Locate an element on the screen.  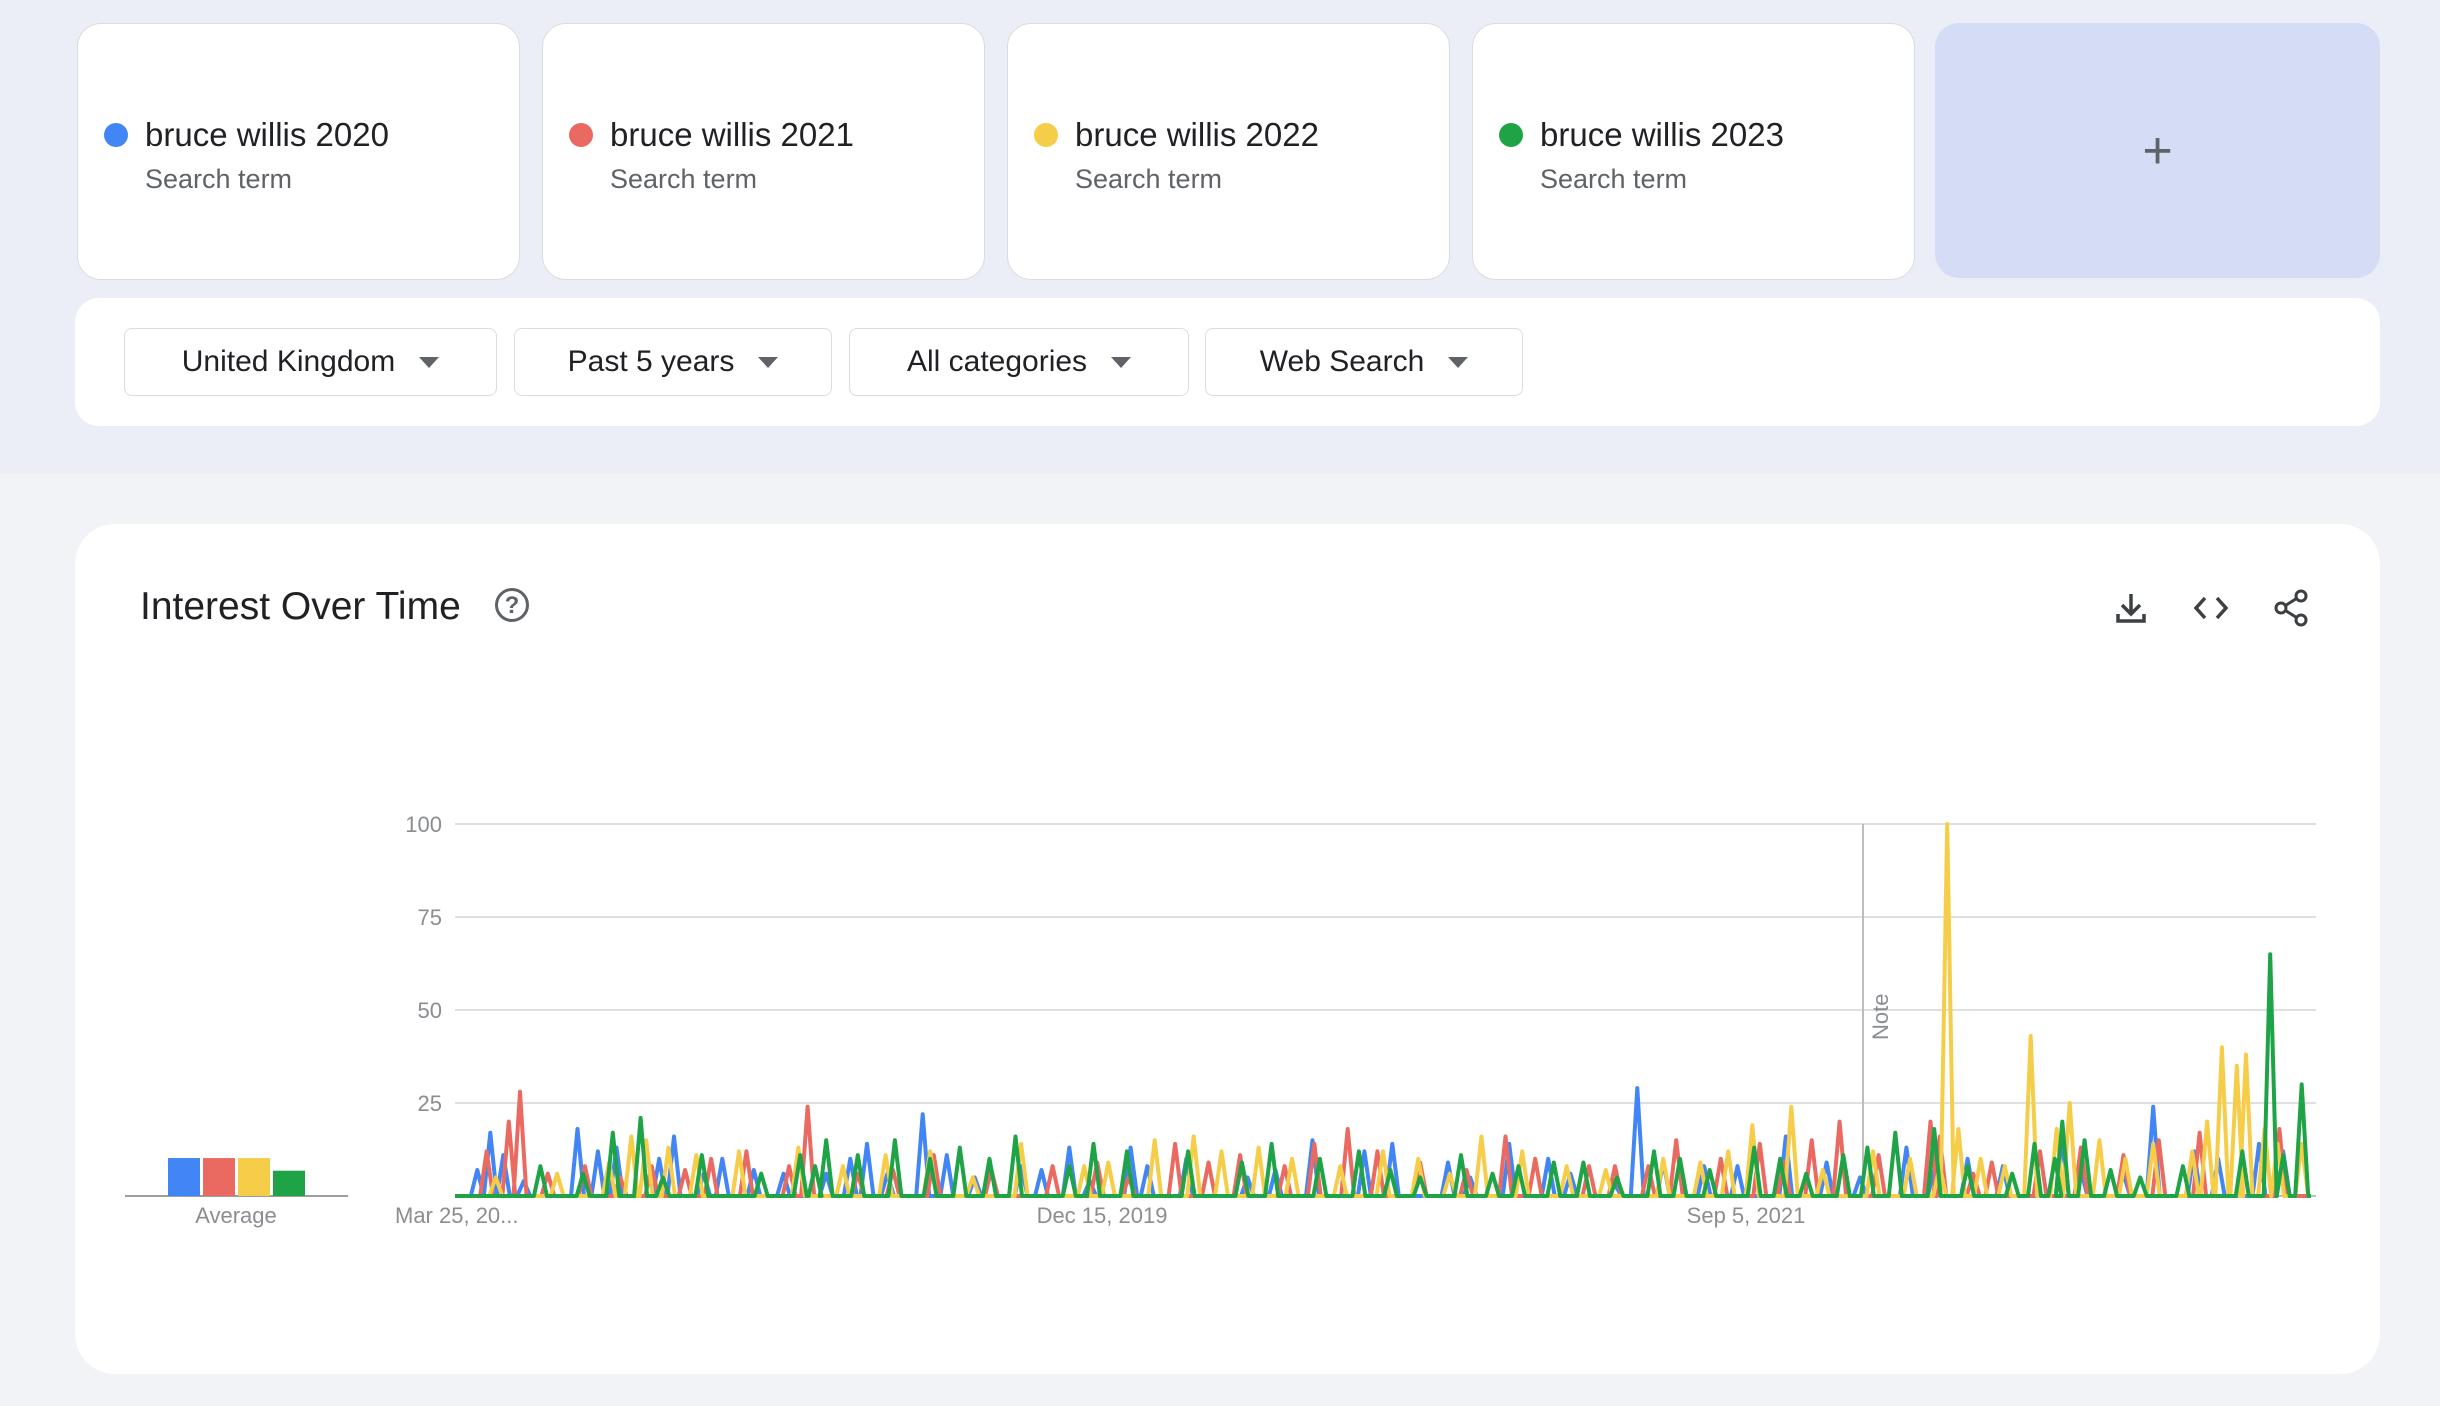
term-name: bruce willis 2021 is located at coordinates (732, 134).